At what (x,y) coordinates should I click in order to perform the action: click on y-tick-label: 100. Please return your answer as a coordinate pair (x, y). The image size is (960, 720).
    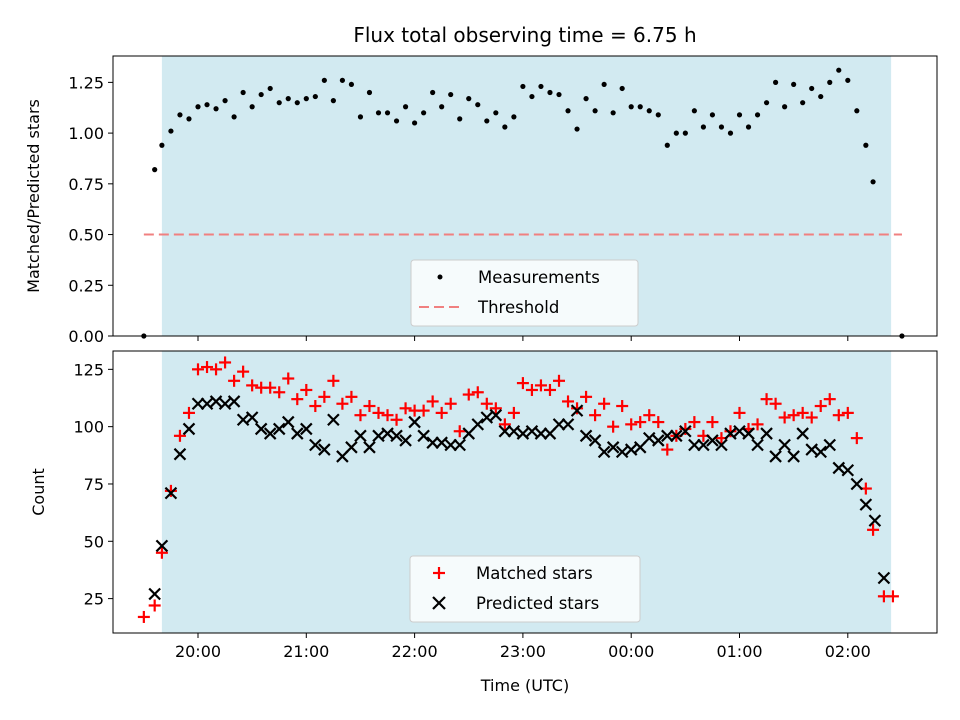
    Looking at the image, I should click on (88, 427).